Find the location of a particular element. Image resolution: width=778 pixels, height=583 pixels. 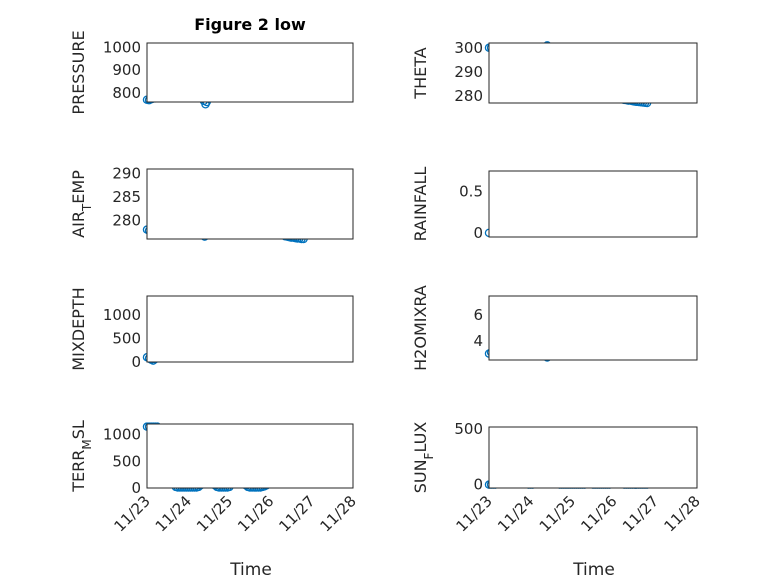

subplot-h2omixra: 4 6 H2OMIXRA is located at coordinates (554, 328).